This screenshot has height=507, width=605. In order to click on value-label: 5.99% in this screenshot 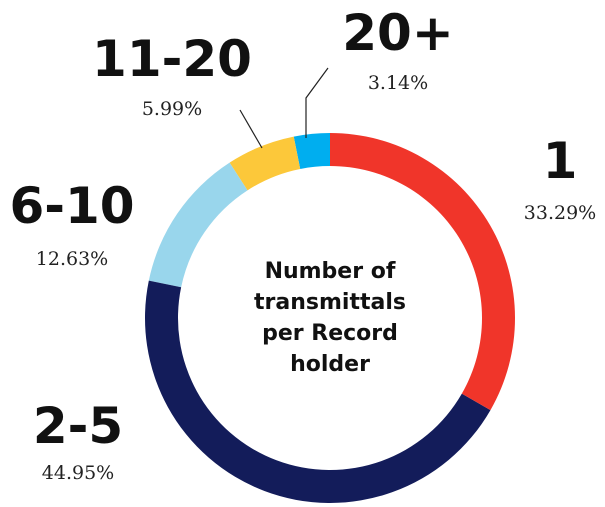, I will do `click(172, 109)`.